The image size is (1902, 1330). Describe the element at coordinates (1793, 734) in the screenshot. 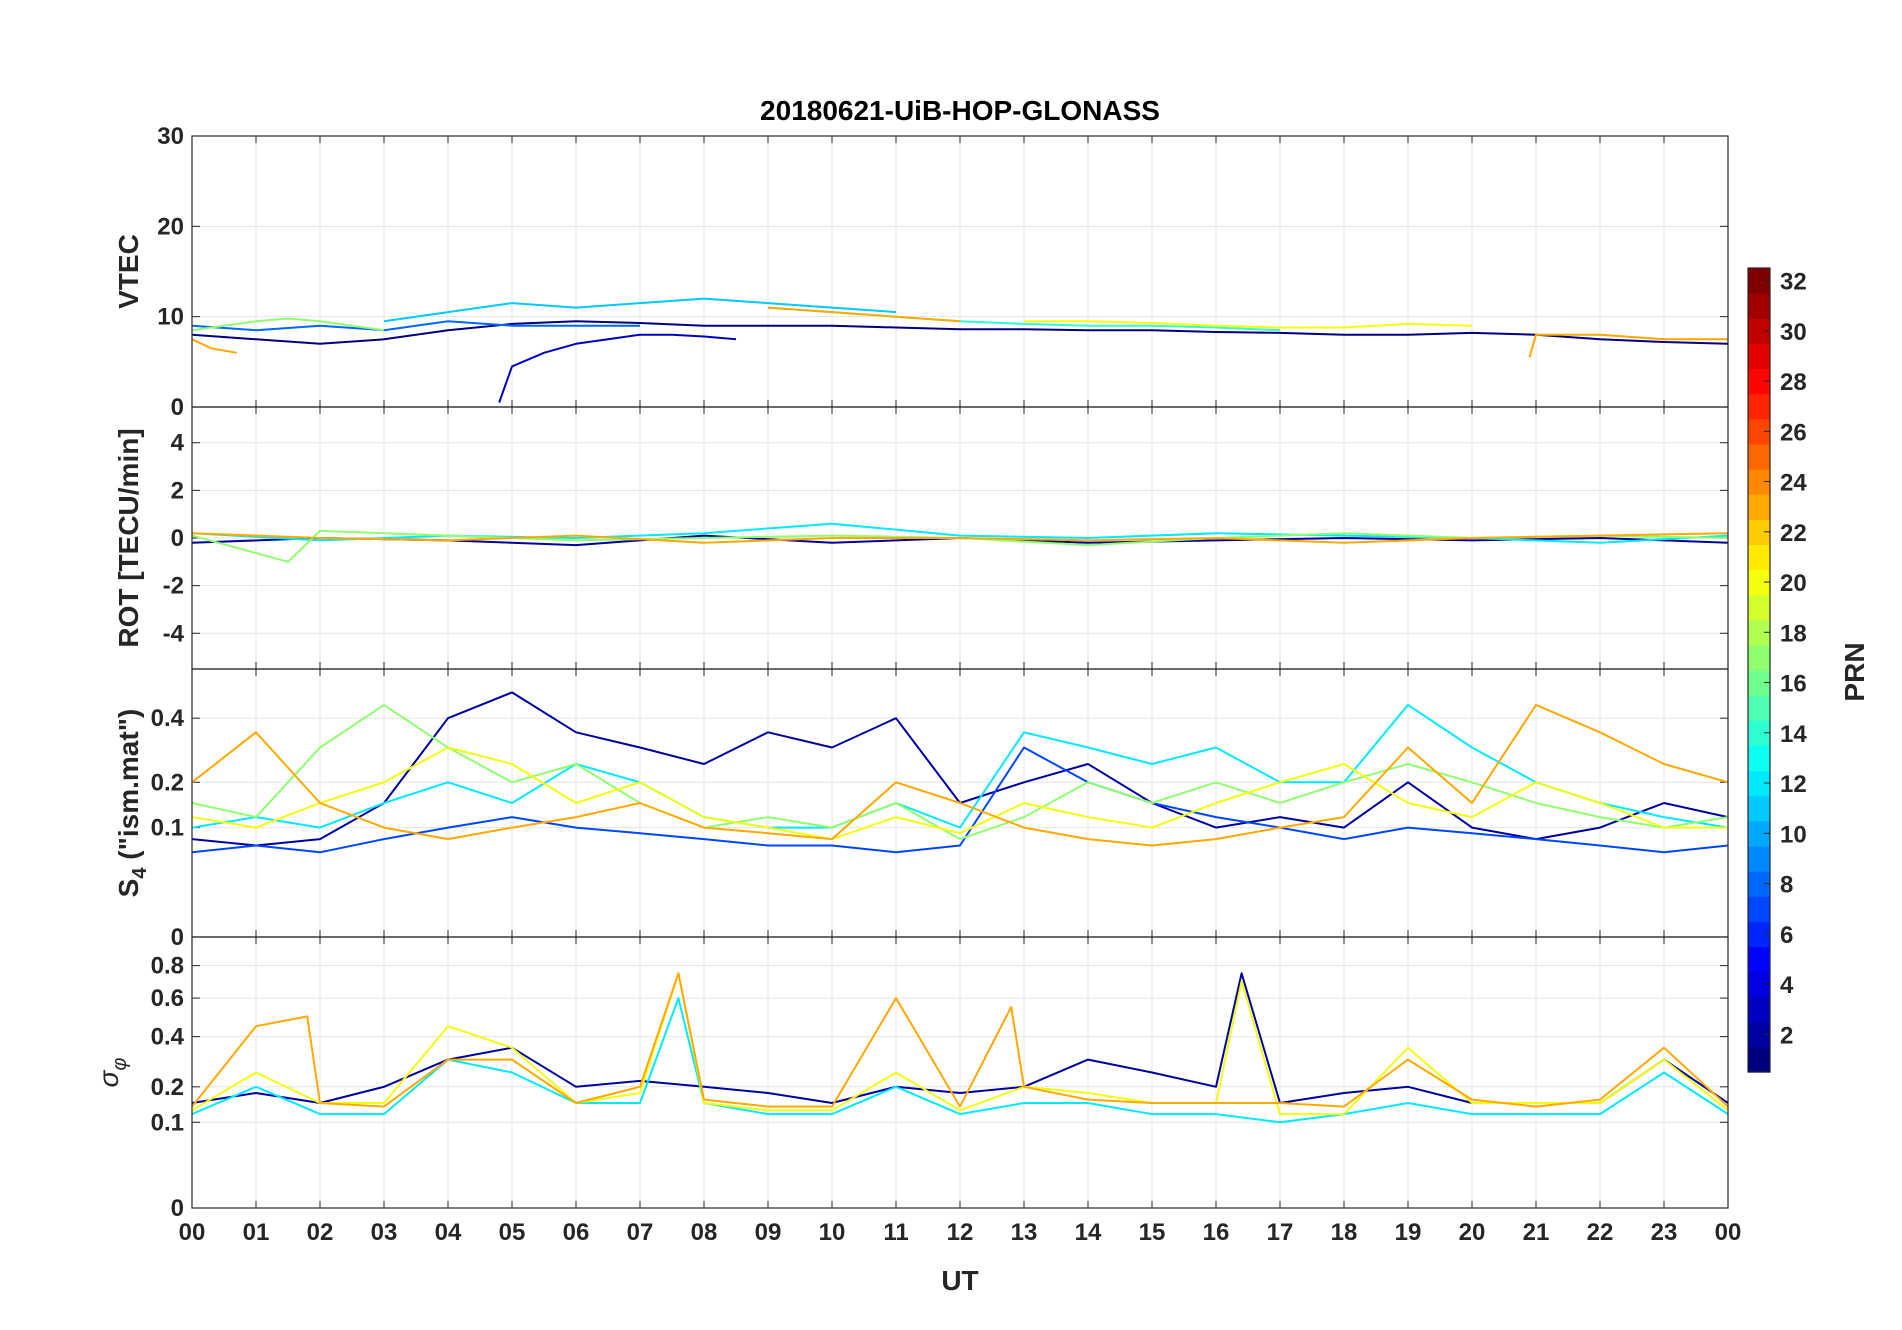

I see `colorbar-tick-label: 14` at that location.